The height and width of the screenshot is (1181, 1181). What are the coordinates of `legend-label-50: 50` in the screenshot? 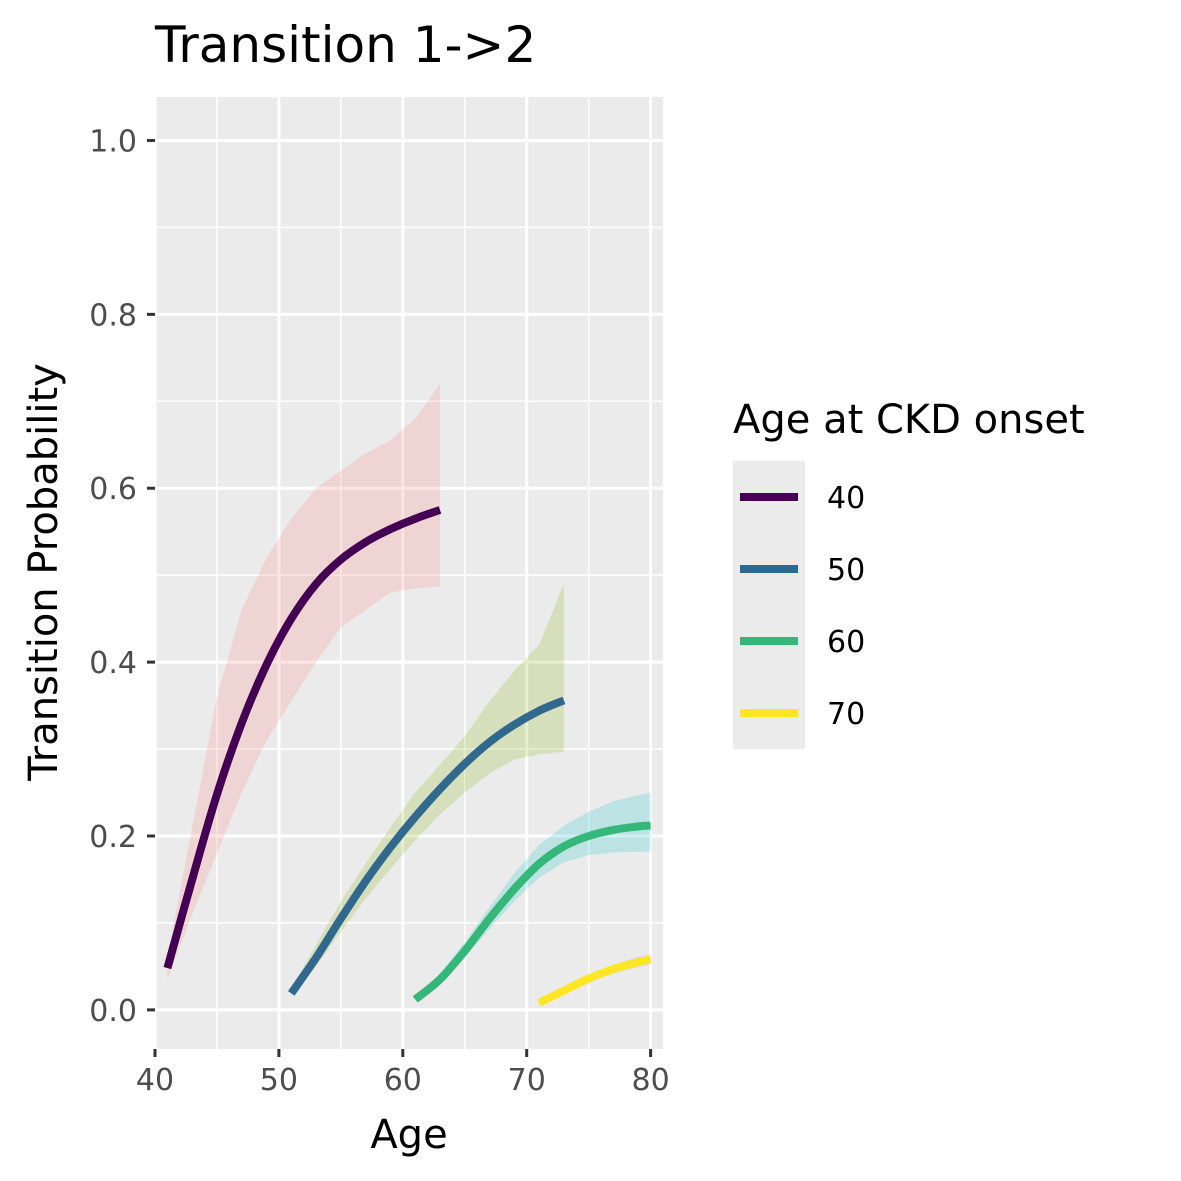 It's located at (846, 570).